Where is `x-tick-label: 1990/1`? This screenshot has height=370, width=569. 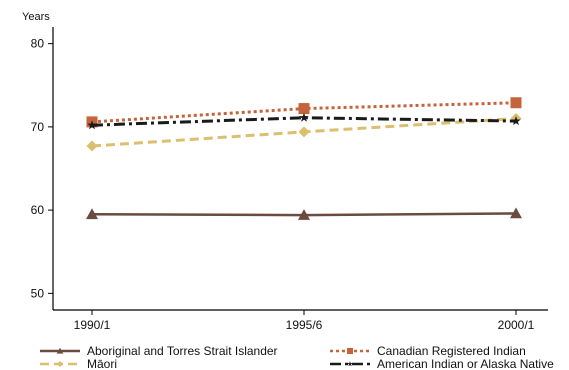
x-tick-label: 1990/1 is located at coordinates (92, 325).